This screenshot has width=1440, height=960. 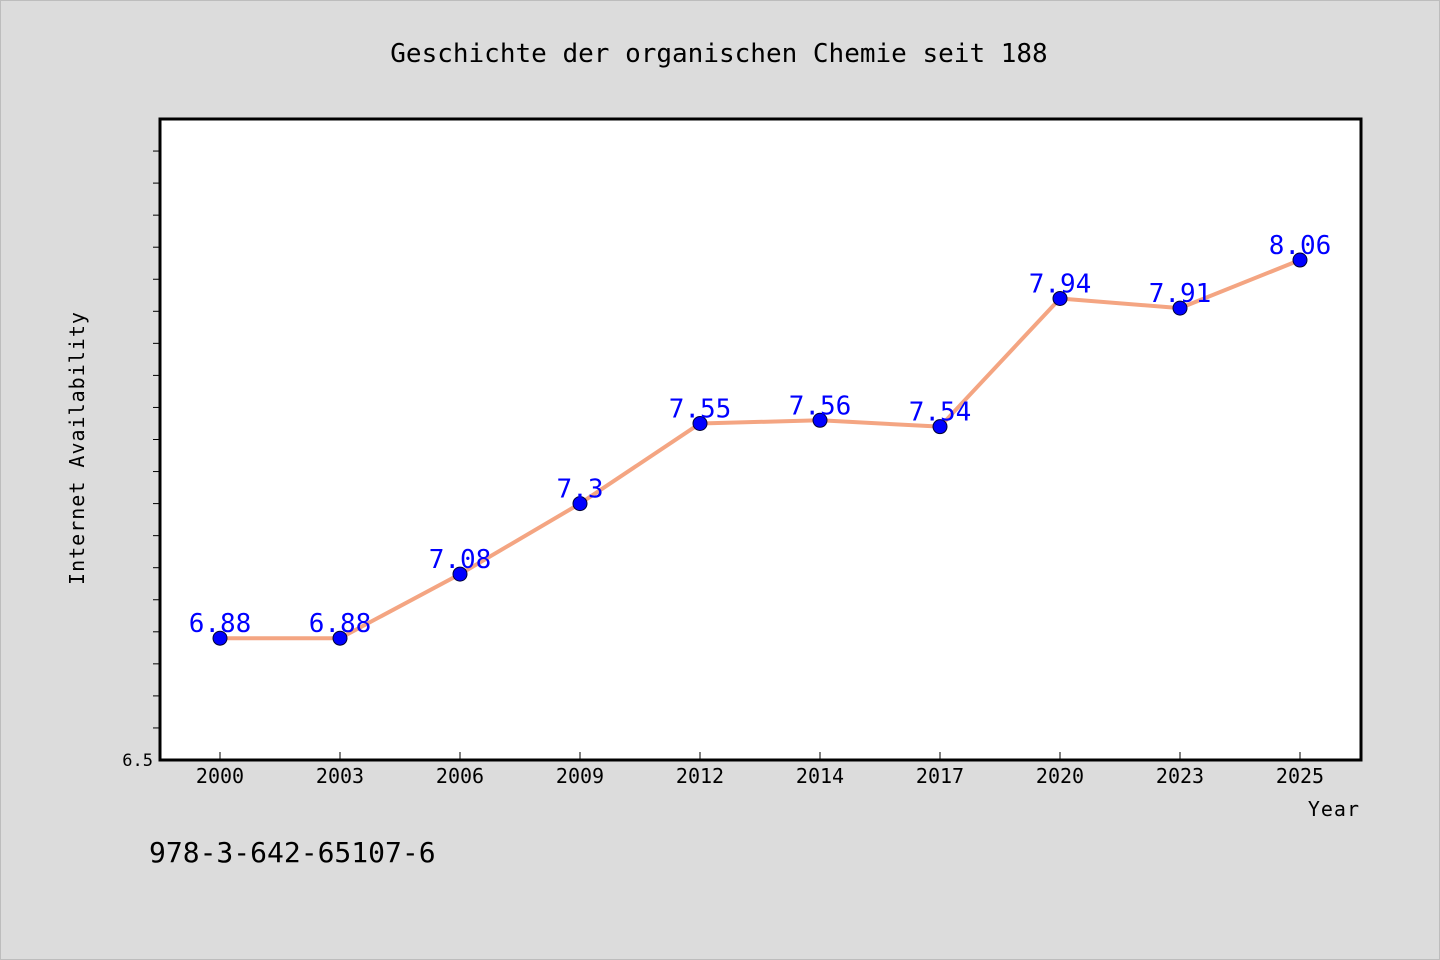 What do you see at coordinates (1300, 246) in the screenshot?
I see `data-label: 8.06` at bounding box center [1300, 246].